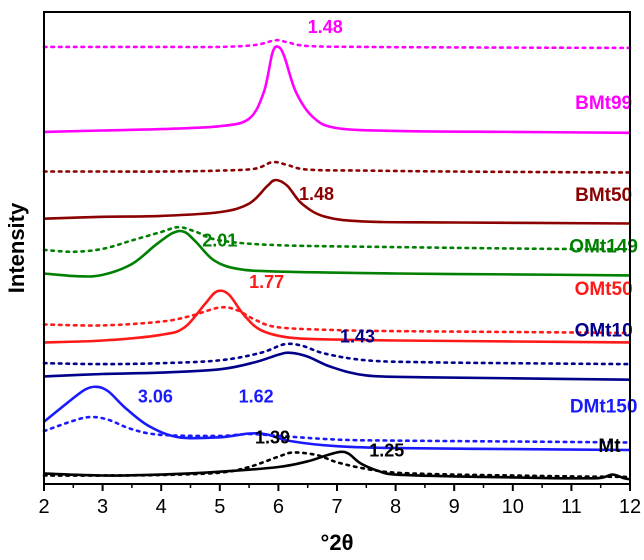 Image resolution: width=644 pixels, height=560 pixels. Describe the element at coordinates (604, 406) in the screenshot. I see `series-label-dmt150: DMt150` at that location.